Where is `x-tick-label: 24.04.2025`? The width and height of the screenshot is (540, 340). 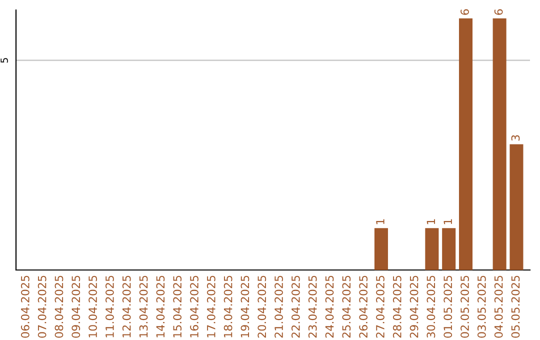 x-tick-label: 24.04.2025 is located at coordinates (329, 307).